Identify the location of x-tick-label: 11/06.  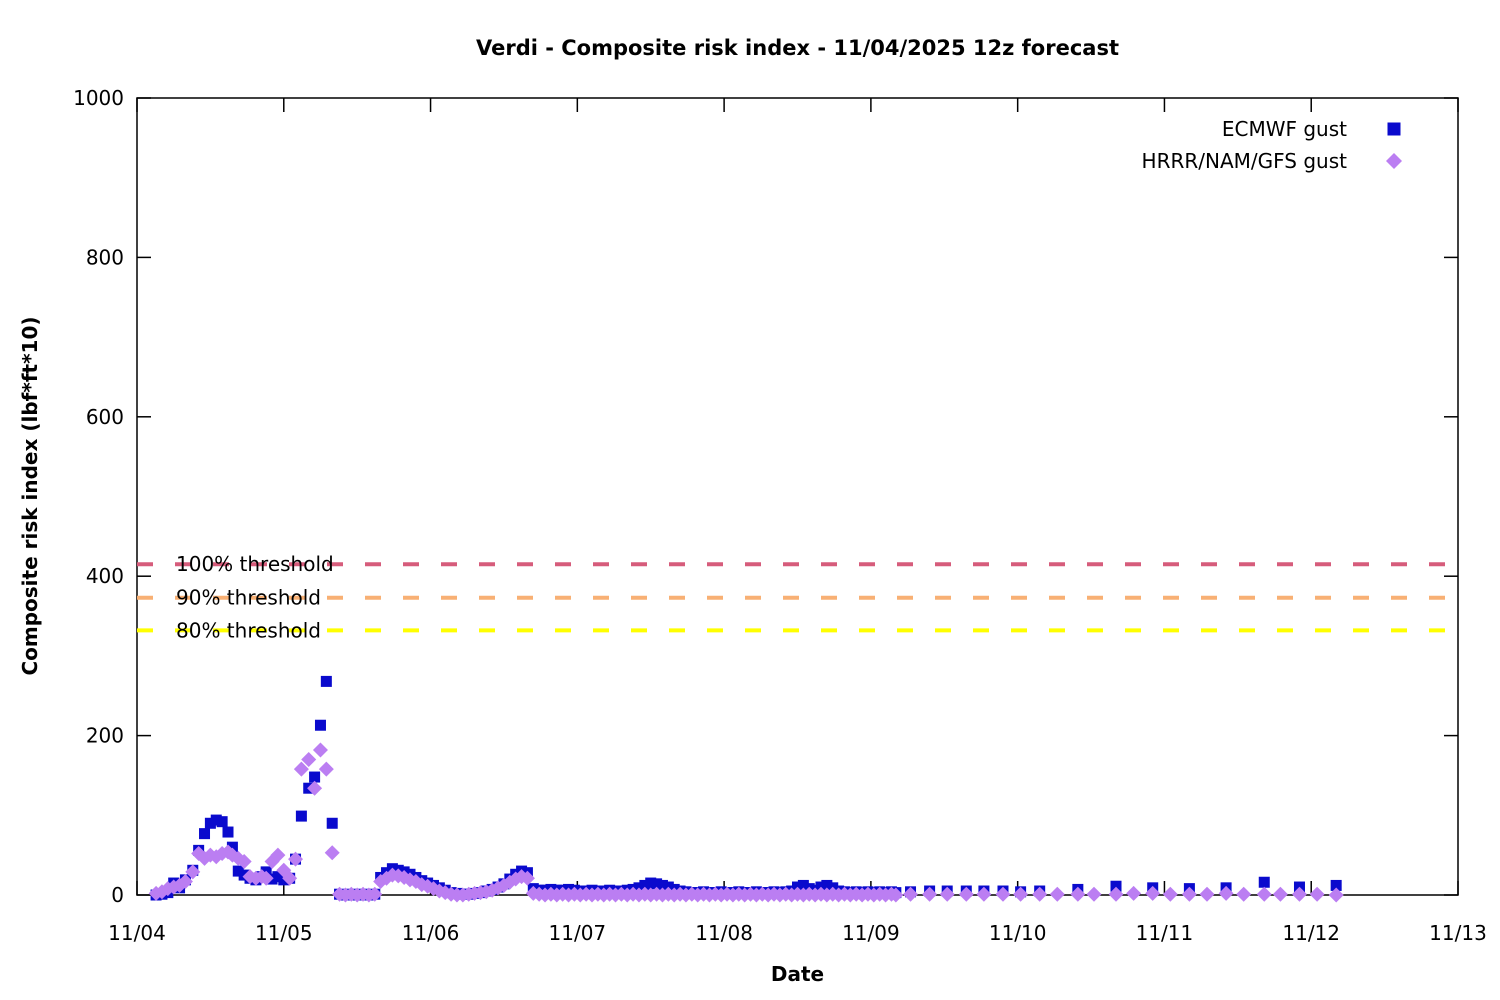
(431, 933).